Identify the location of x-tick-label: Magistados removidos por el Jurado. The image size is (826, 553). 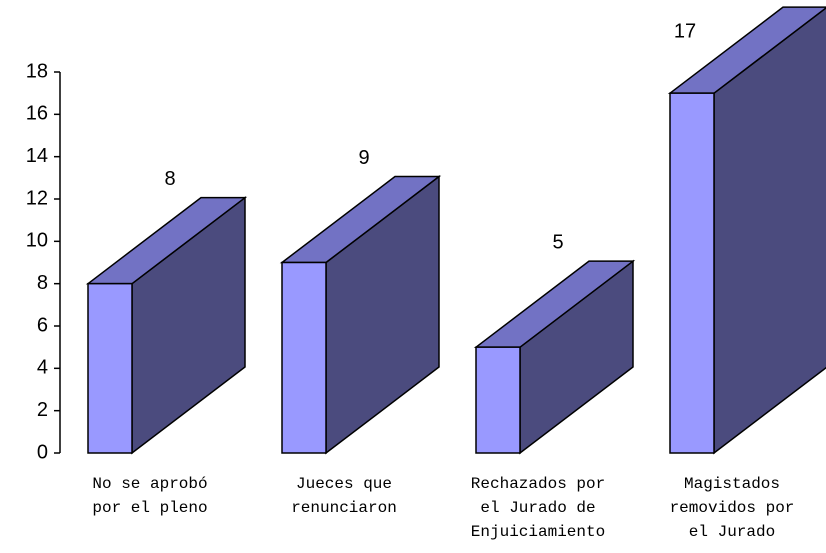
(732, 508).